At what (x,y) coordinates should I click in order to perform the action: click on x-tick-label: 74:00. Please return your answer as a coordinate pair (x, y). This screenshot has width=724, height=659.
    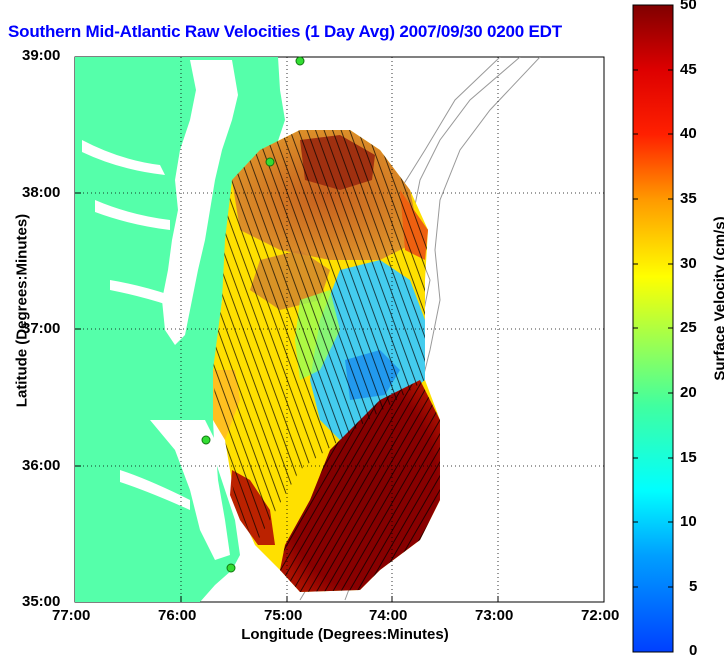
    Looking at the image, I should click on (388, 615).